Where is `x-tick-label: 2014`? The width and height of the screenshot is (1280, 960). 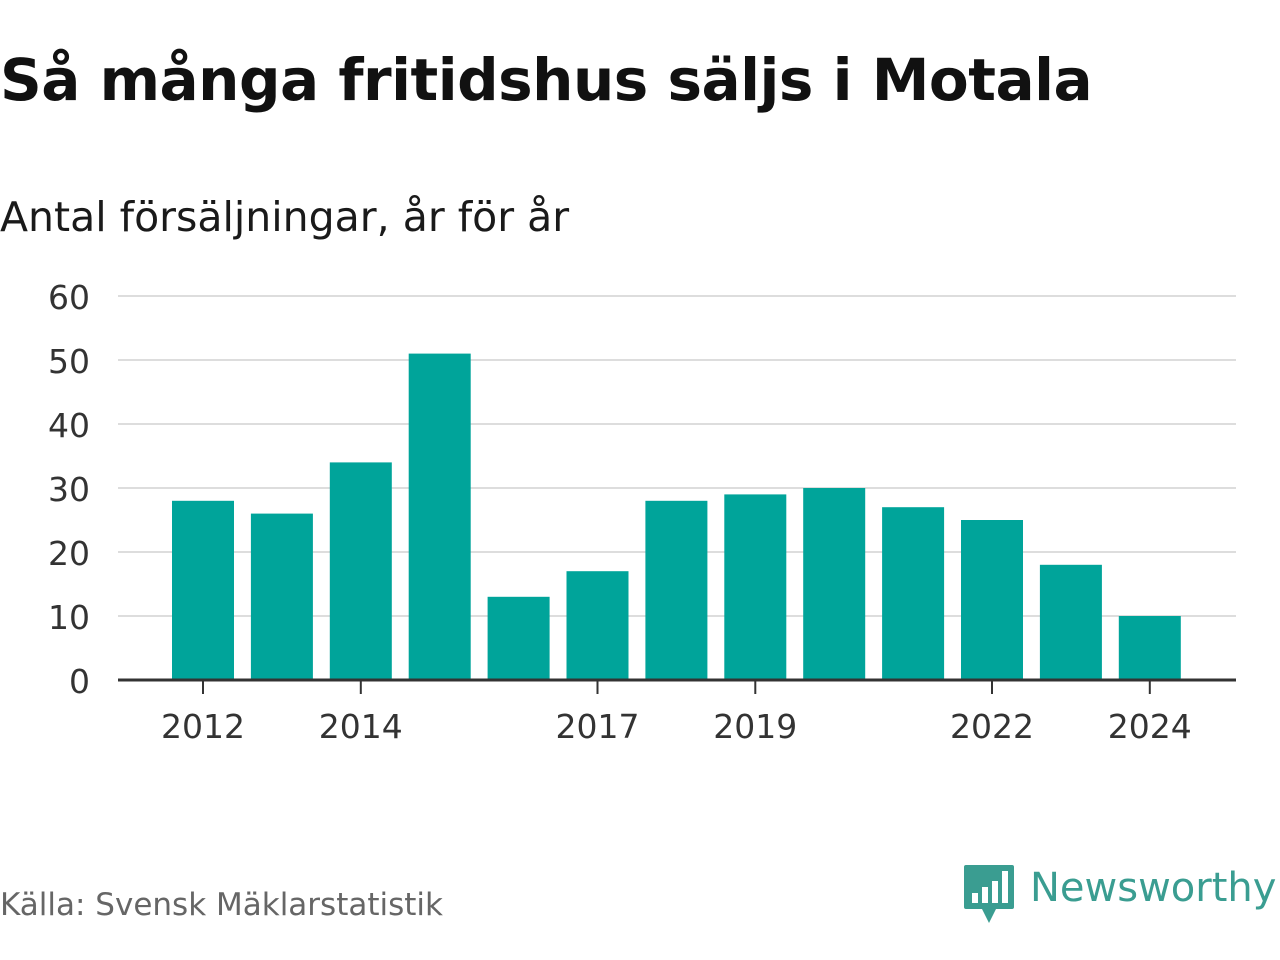
x-tick-label: 2014 is located at coordinates (361, 726).